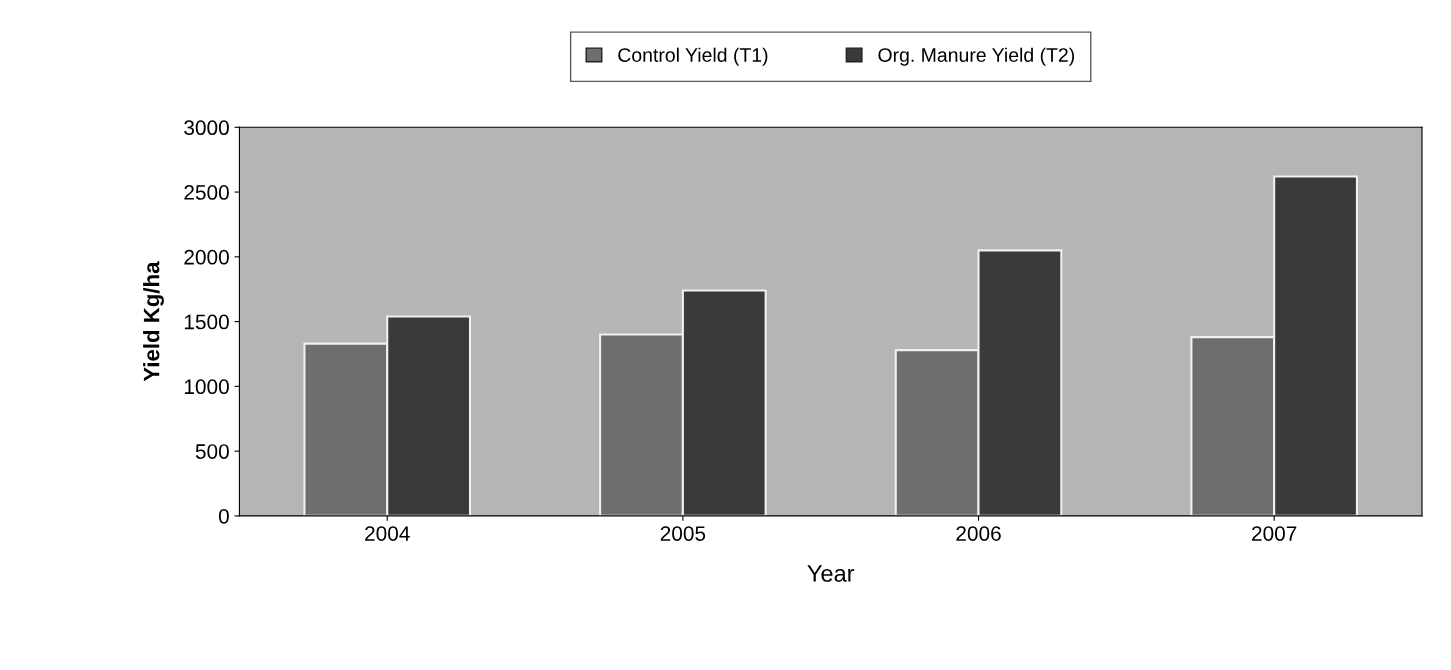 This screenshot has height=670, width=1451. Describe the element at coordinates (206, 128) in the screenshot. I see `y-tick-label: 3000` at that location.